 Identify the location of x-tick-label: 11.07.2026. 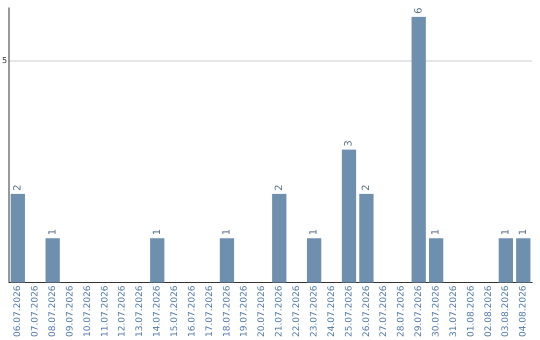
(105, 311).